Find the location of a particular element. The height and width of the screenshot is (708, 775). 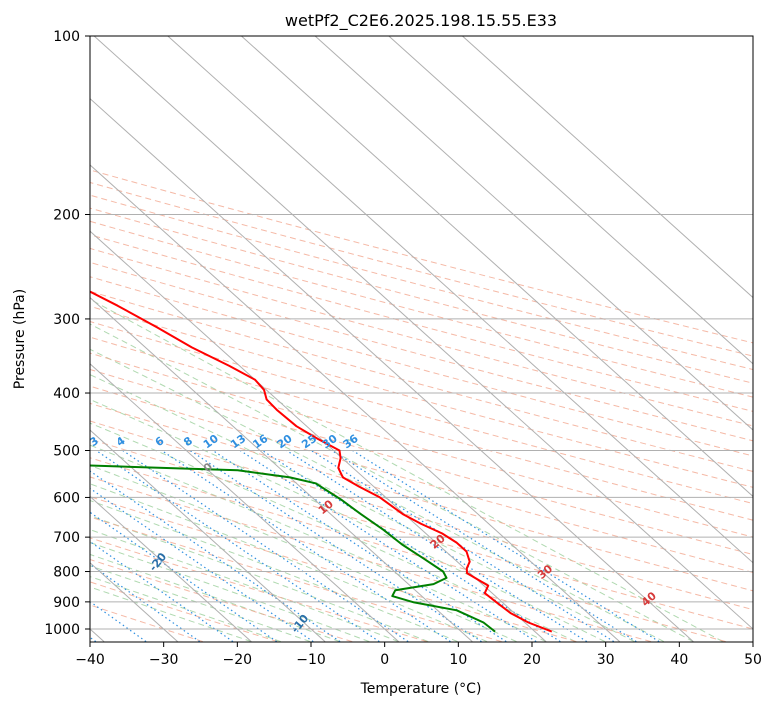

moist-adiabat-label: 10 is located at coordinates (326, 507).